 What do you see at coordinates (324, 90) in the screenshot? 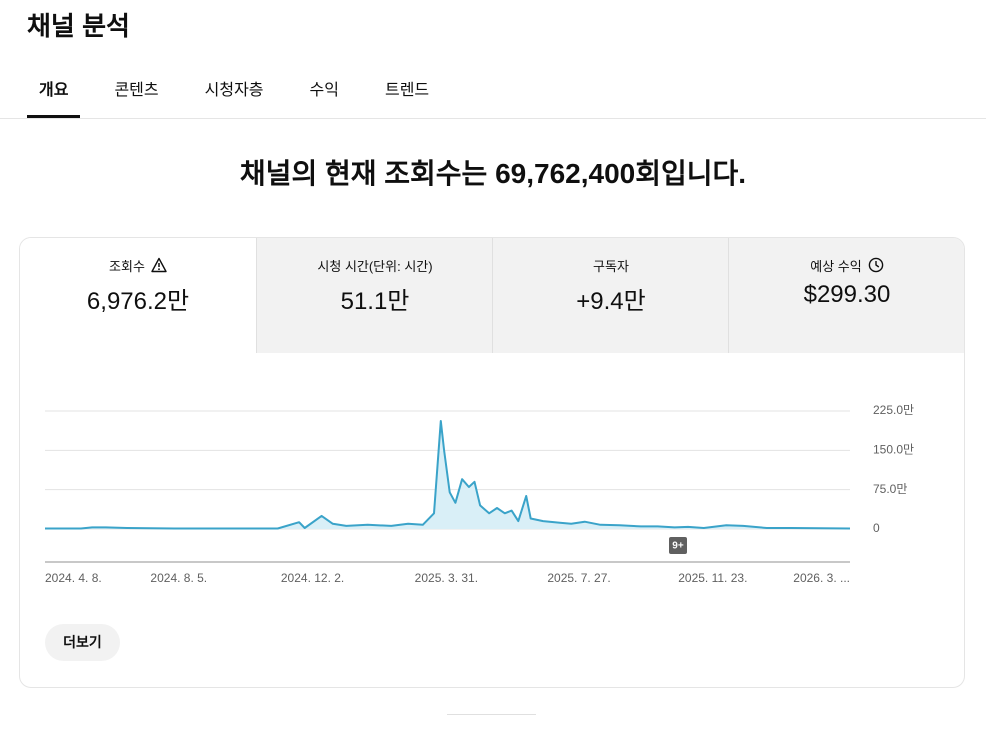
I see `tab: 수익` at bounding box center [324, 90].